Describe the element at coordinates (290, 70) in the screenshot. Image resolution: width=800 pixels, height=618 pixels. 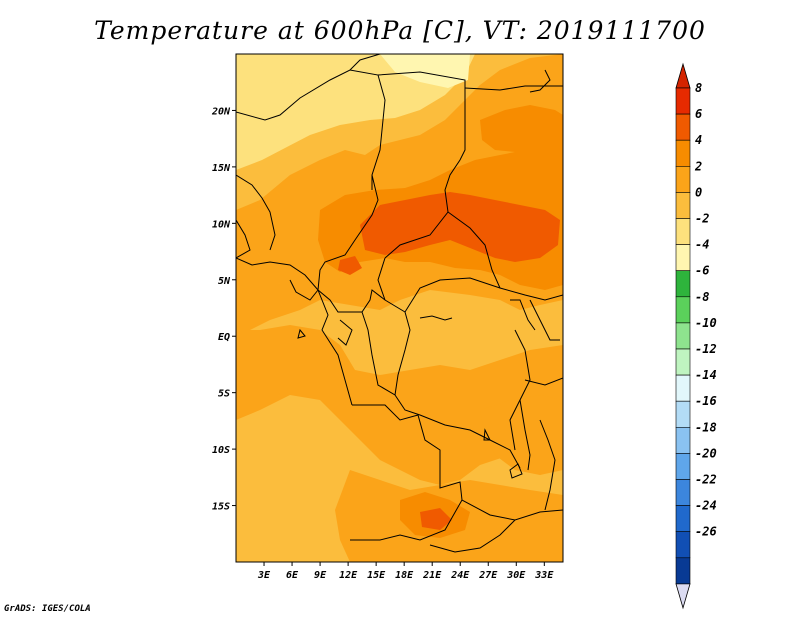
I see `field-0-to-neg2-top-patch` at that location.